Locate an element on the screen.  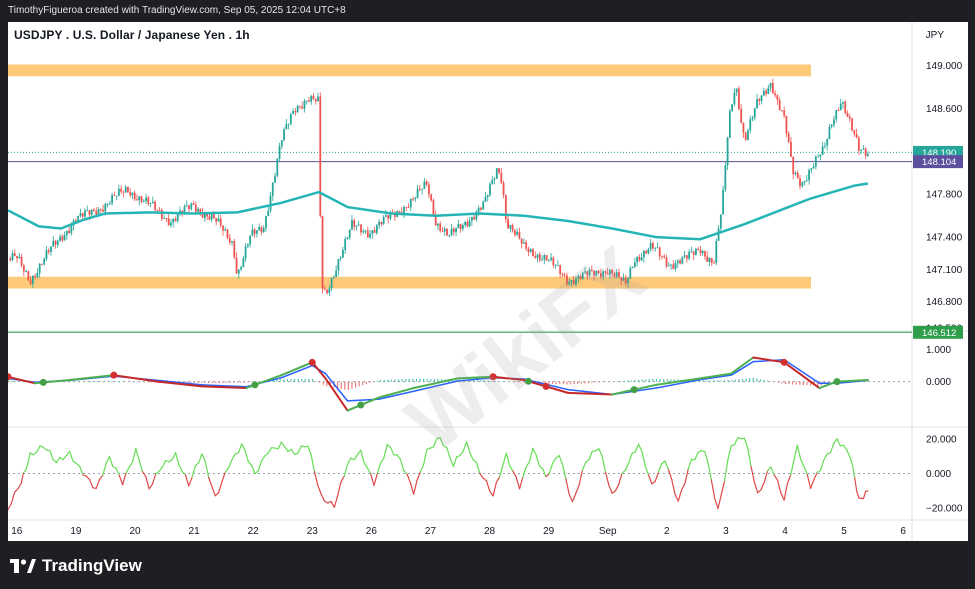
price-tick-label: 147.400 is located at coordinates (944, 238).